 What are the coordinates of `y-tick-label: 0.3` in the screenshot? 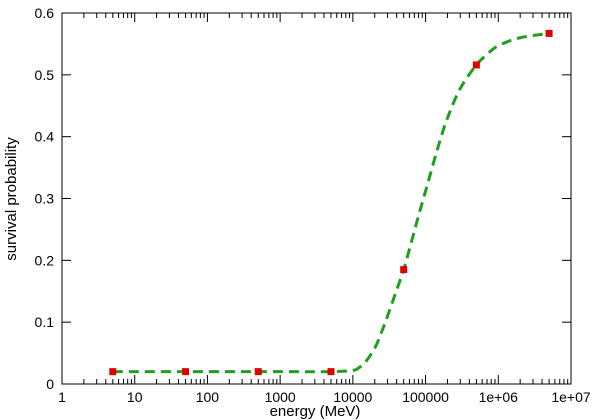 It's located at (45, 199).